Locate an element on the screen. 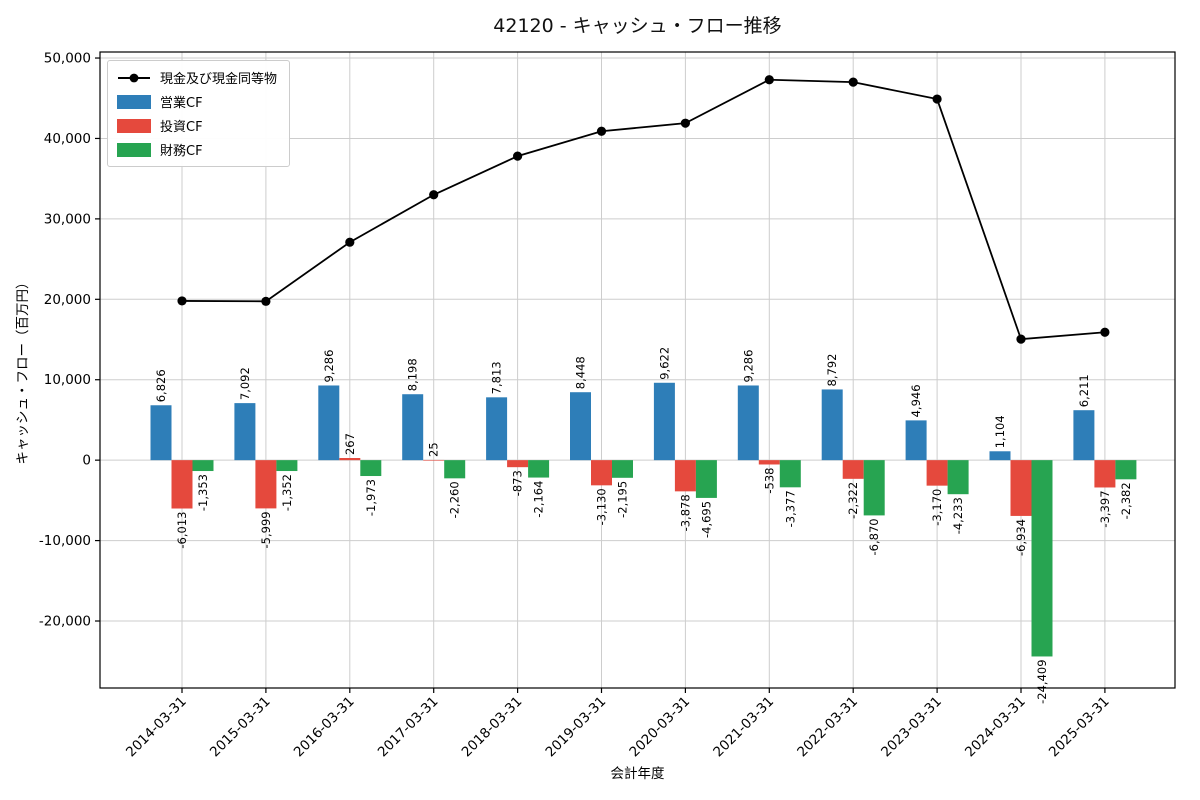  x-tick-label-2014-03-31: 2014-03-31 is located at coordinates (156, 727).